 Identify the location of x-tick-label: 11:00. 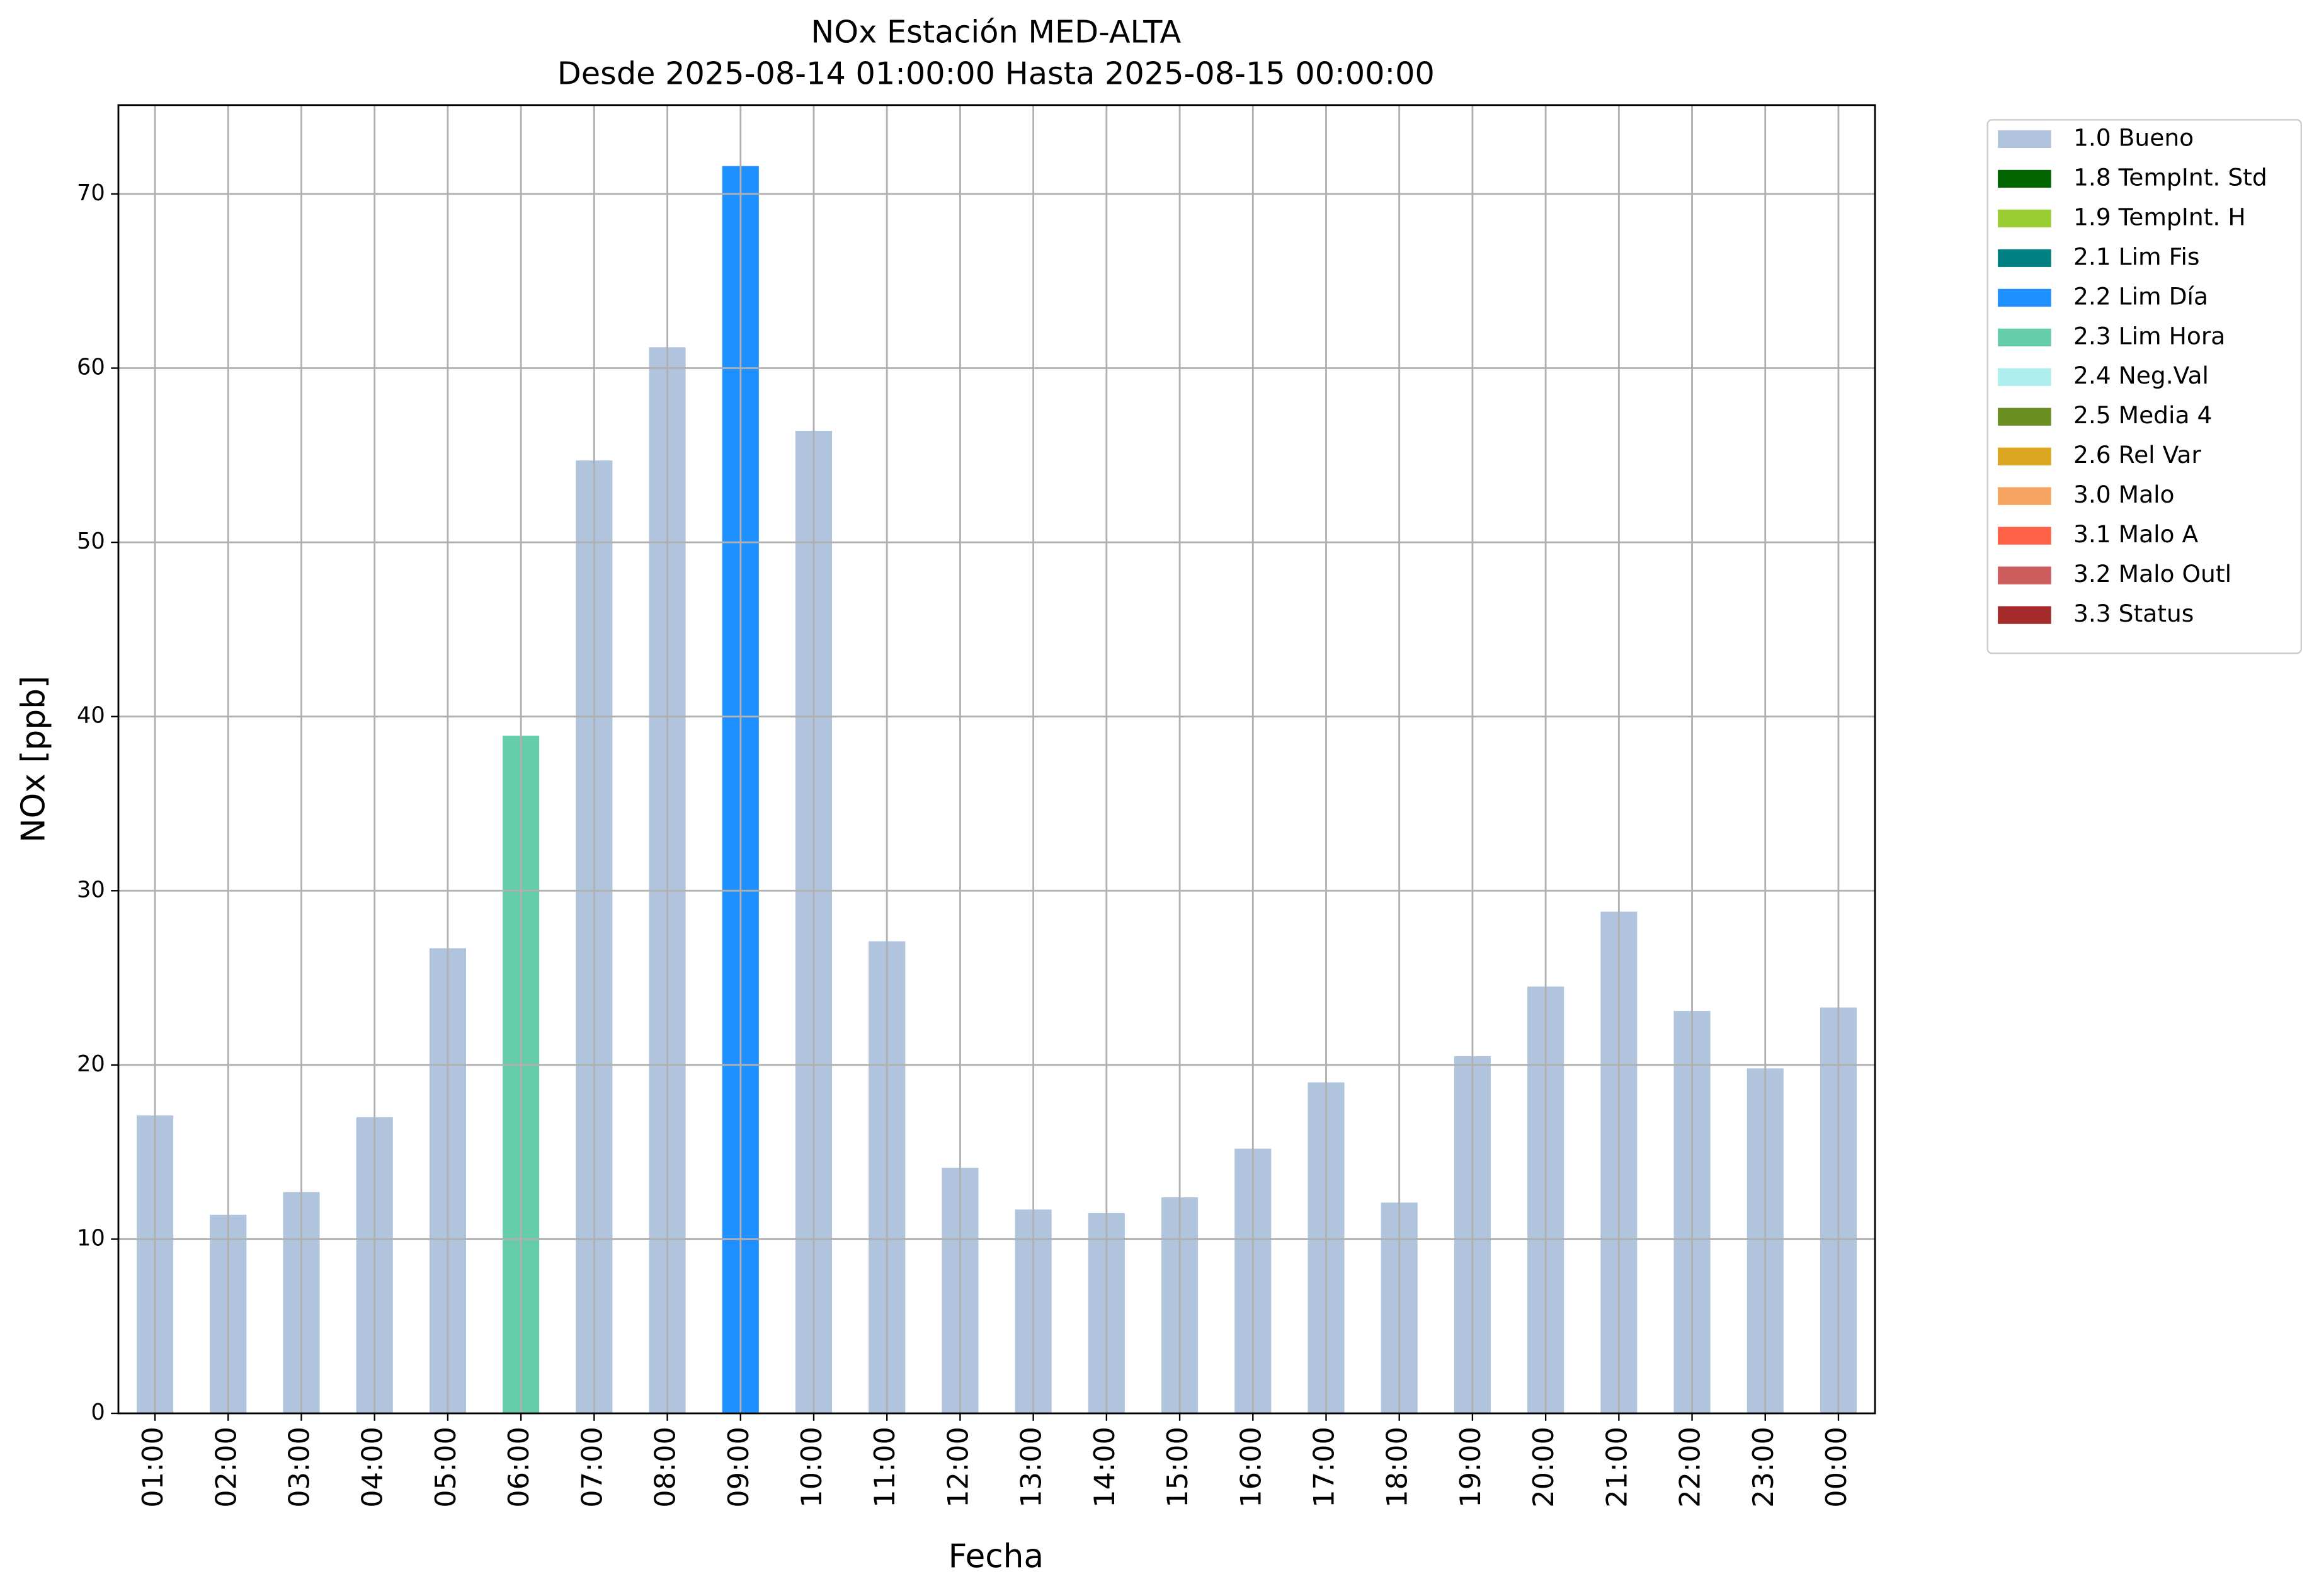
(885, 1467).